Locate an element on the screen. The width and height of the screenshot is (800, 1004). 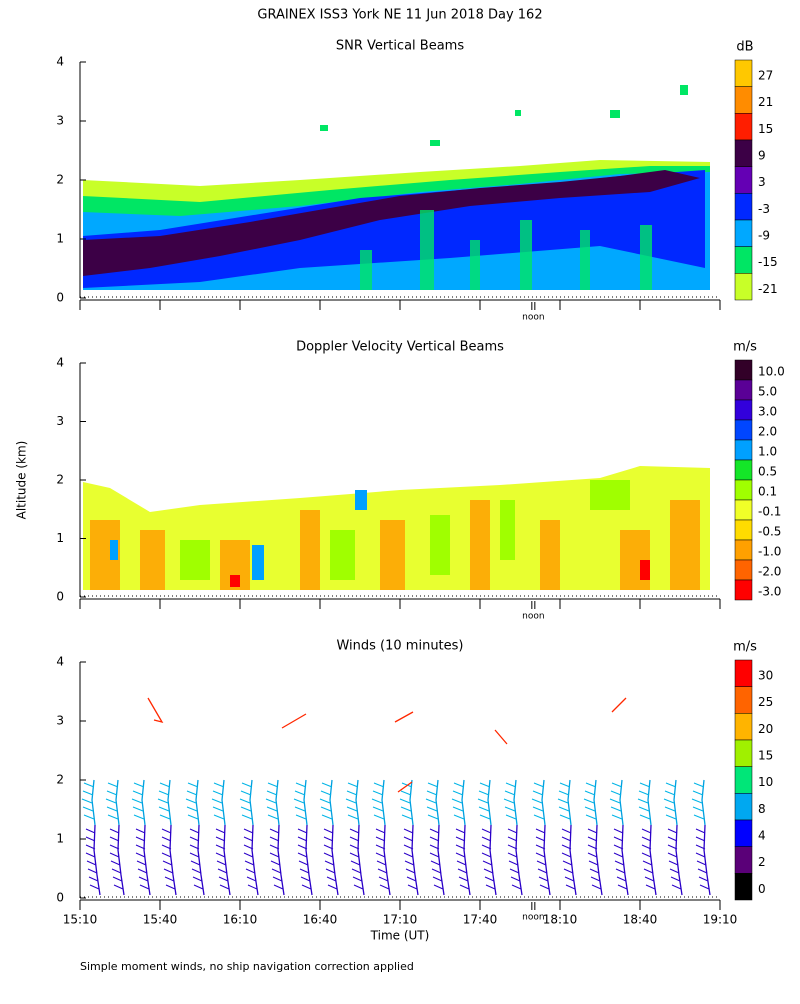
colorbar-label: 21 is located at coordinates (765, 102).